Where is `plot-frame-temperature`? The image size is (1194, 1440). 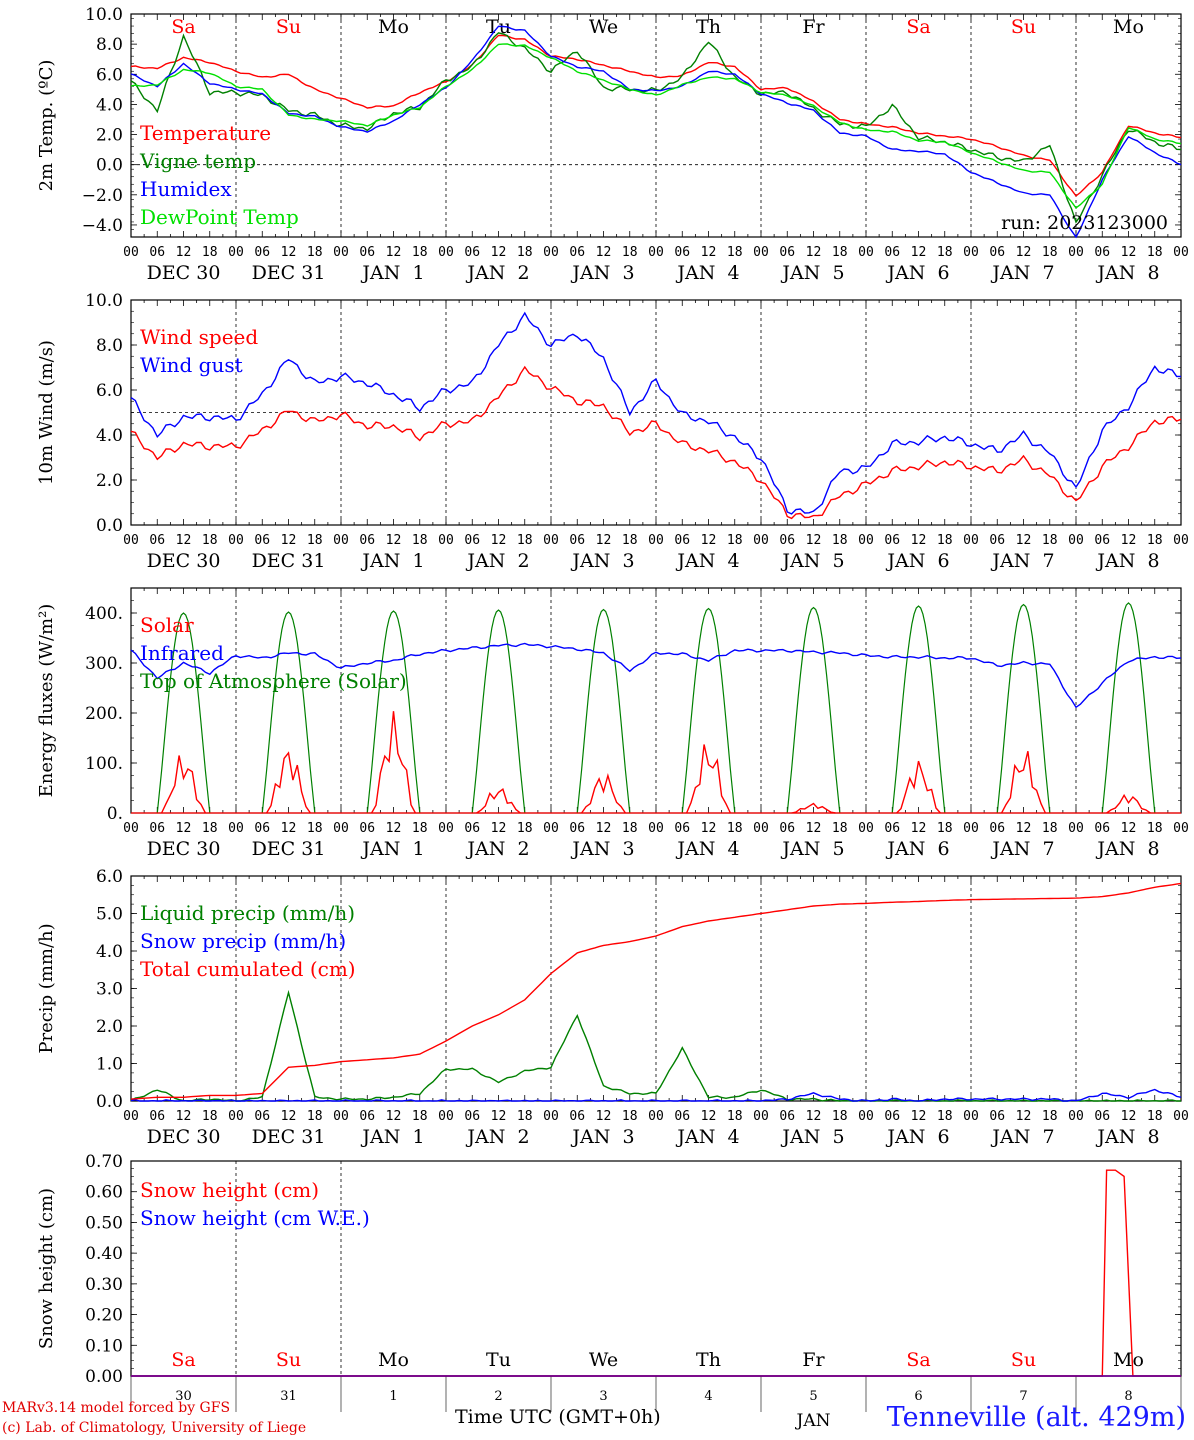 plot-frame-temperature is located at coordinates (656, 125).